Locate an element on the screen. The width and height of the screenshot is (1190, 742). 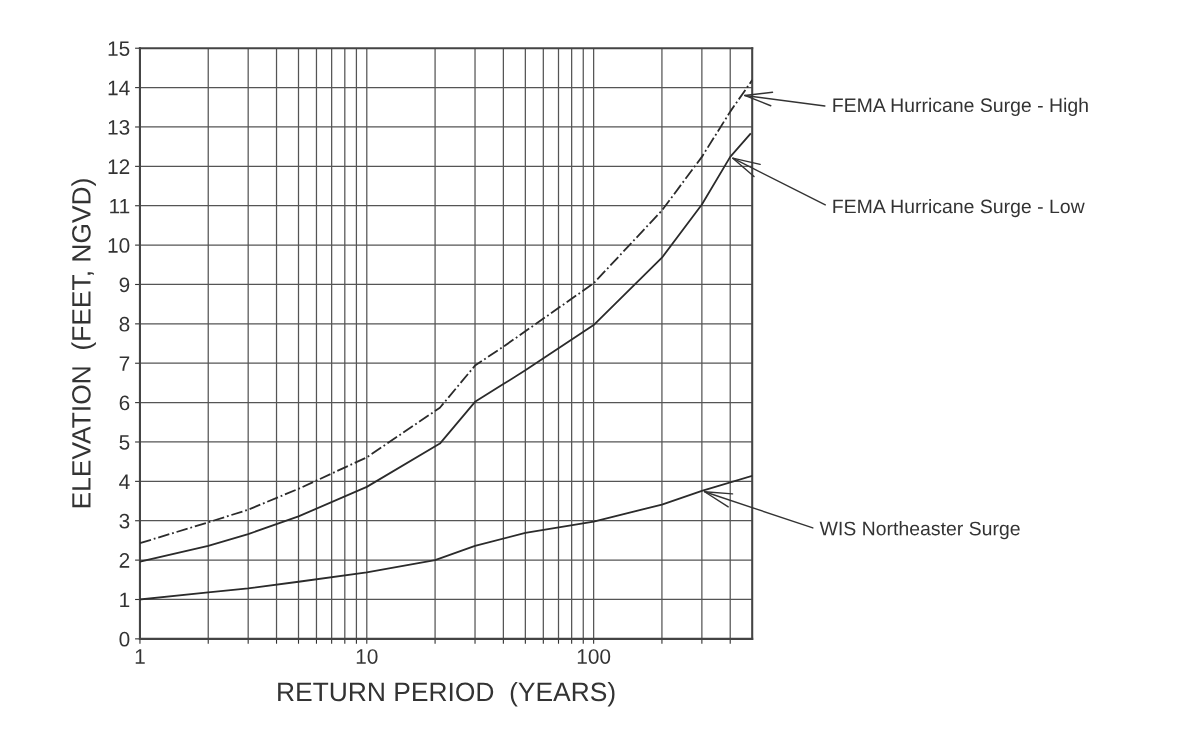
y-tick-label: 6 is located at coordinates (124, 403).